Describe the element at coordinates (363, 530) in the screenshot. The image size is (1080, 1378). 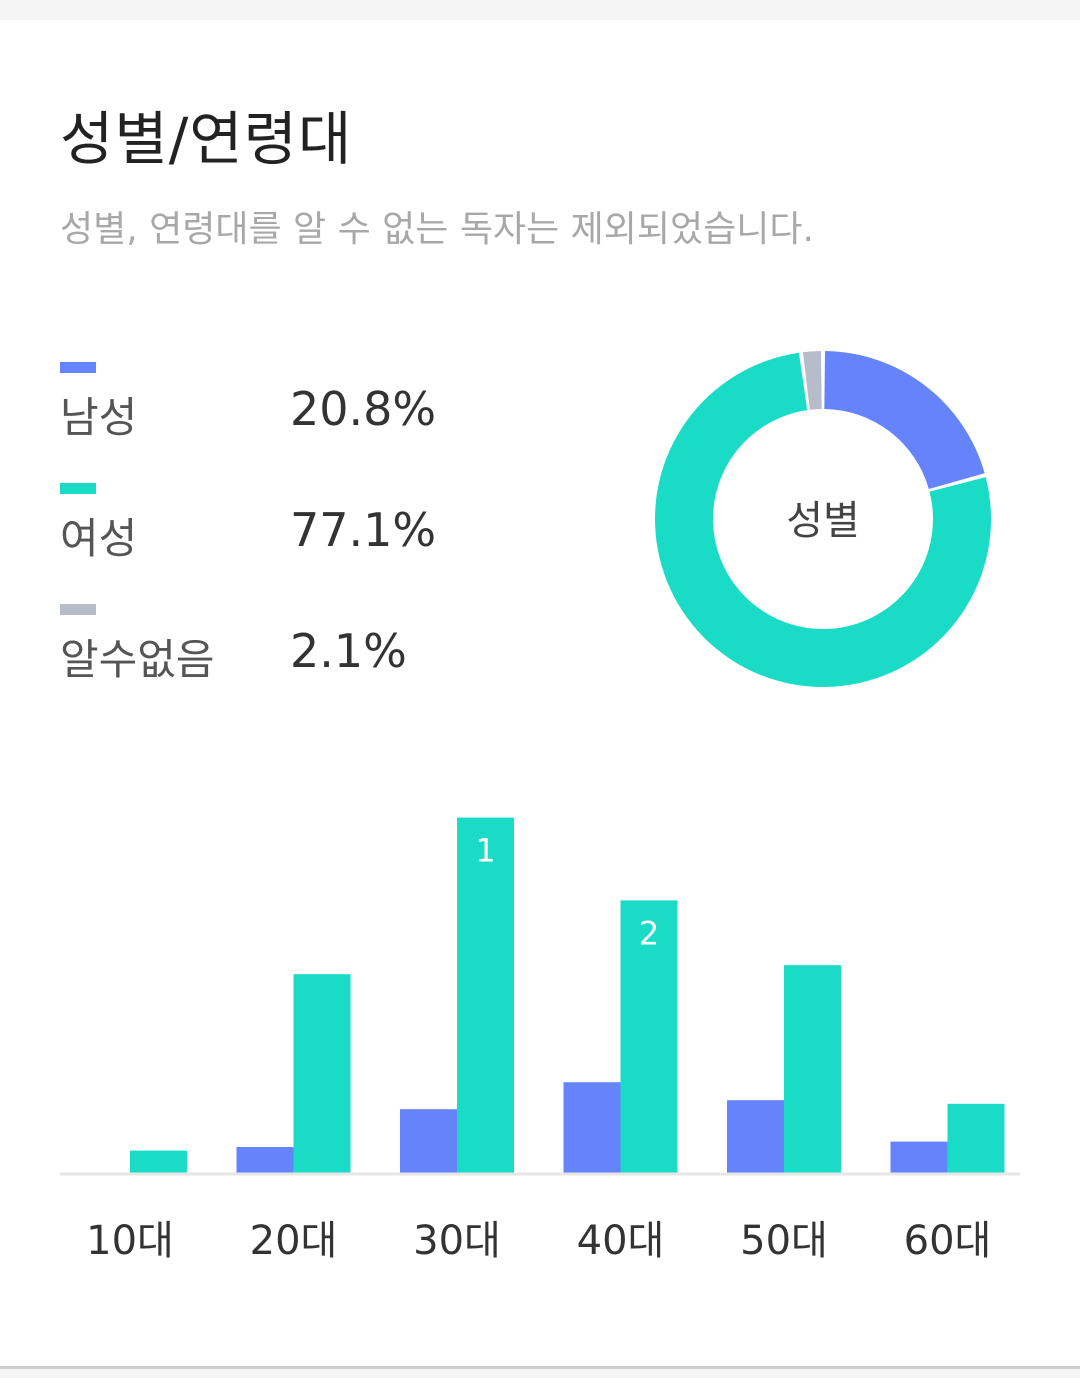
I see `legend-value: 77.1%` at that location.